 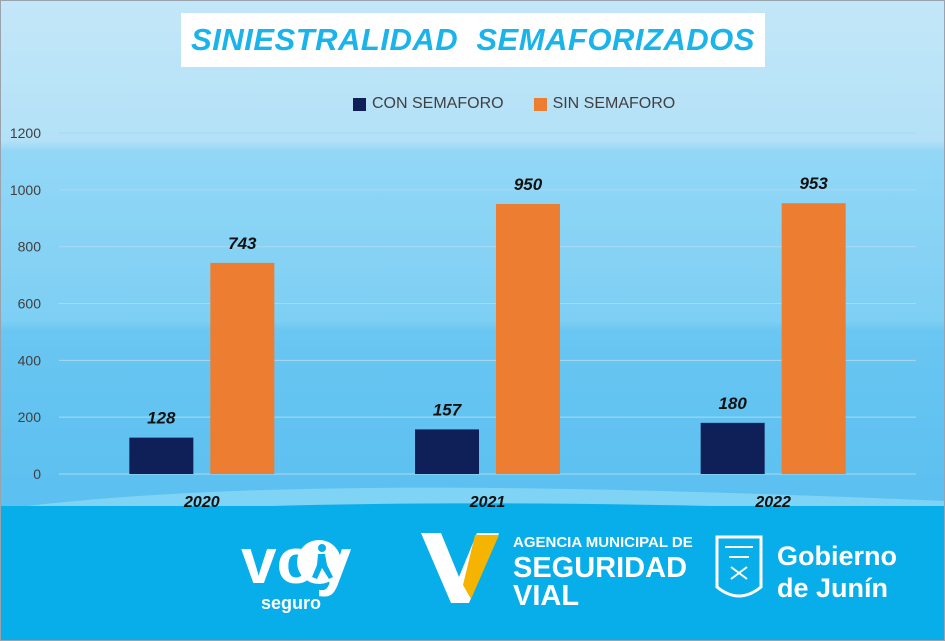 I want to click on bar-sin-2022, so click(x=813, y=339).